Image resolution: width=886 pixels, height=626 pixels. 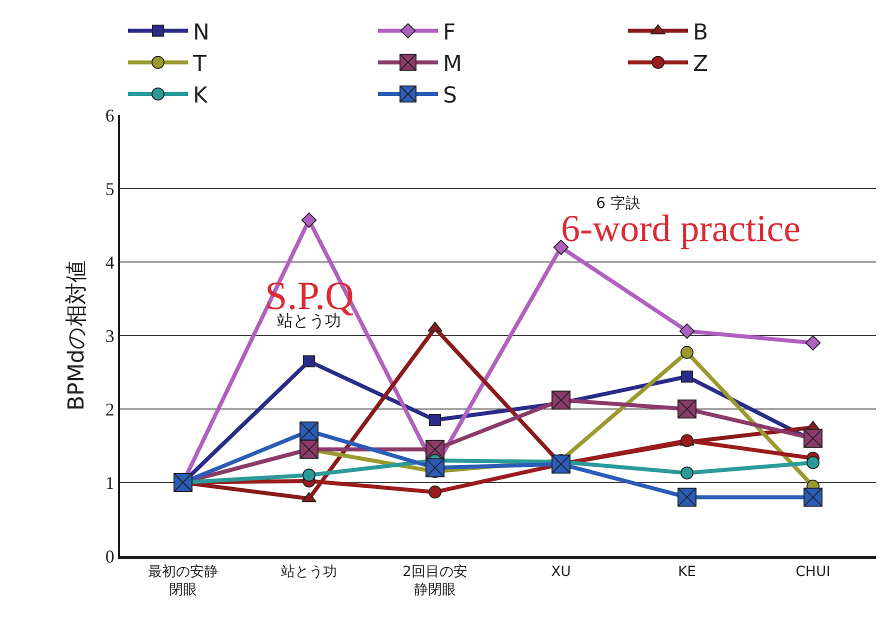 What do you see at coordinates (687, 572) in the screenshot?
I see `x-tick-label: KE` at bounding box center [687, 572].